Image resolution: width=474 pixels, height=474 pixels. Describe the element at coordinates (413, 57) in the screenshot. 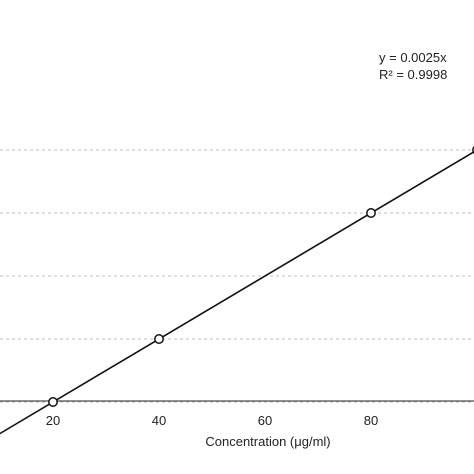

I see `equation-label: y = 0.0025x` at that location.